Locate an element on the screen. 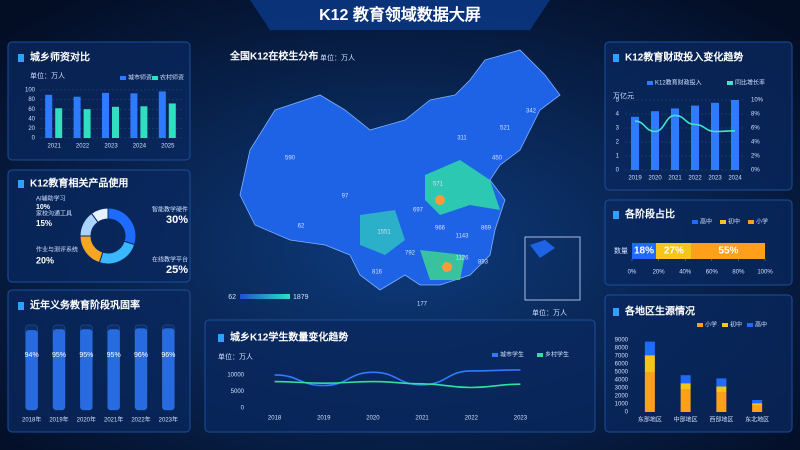  legend-label: 乡村学生 is located at coordinates (557, 355).